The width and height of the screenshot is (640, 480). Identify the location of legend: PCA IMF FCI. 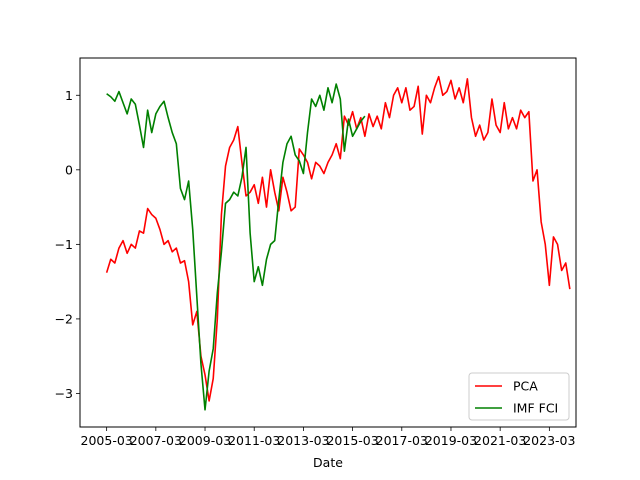
(519, 396).